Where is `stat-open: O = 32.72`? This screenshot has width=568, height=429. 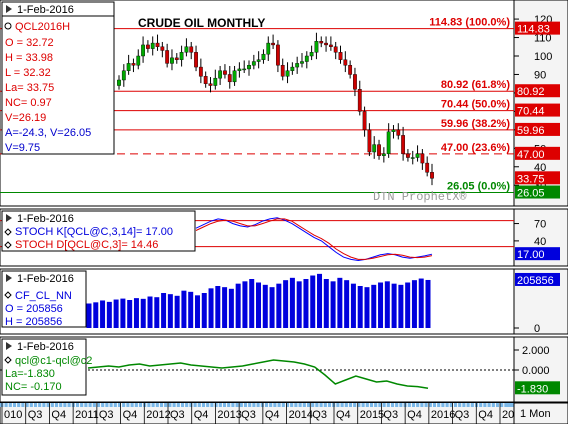
stat-open: O = 32.72 is located at coordinates (29, 43).